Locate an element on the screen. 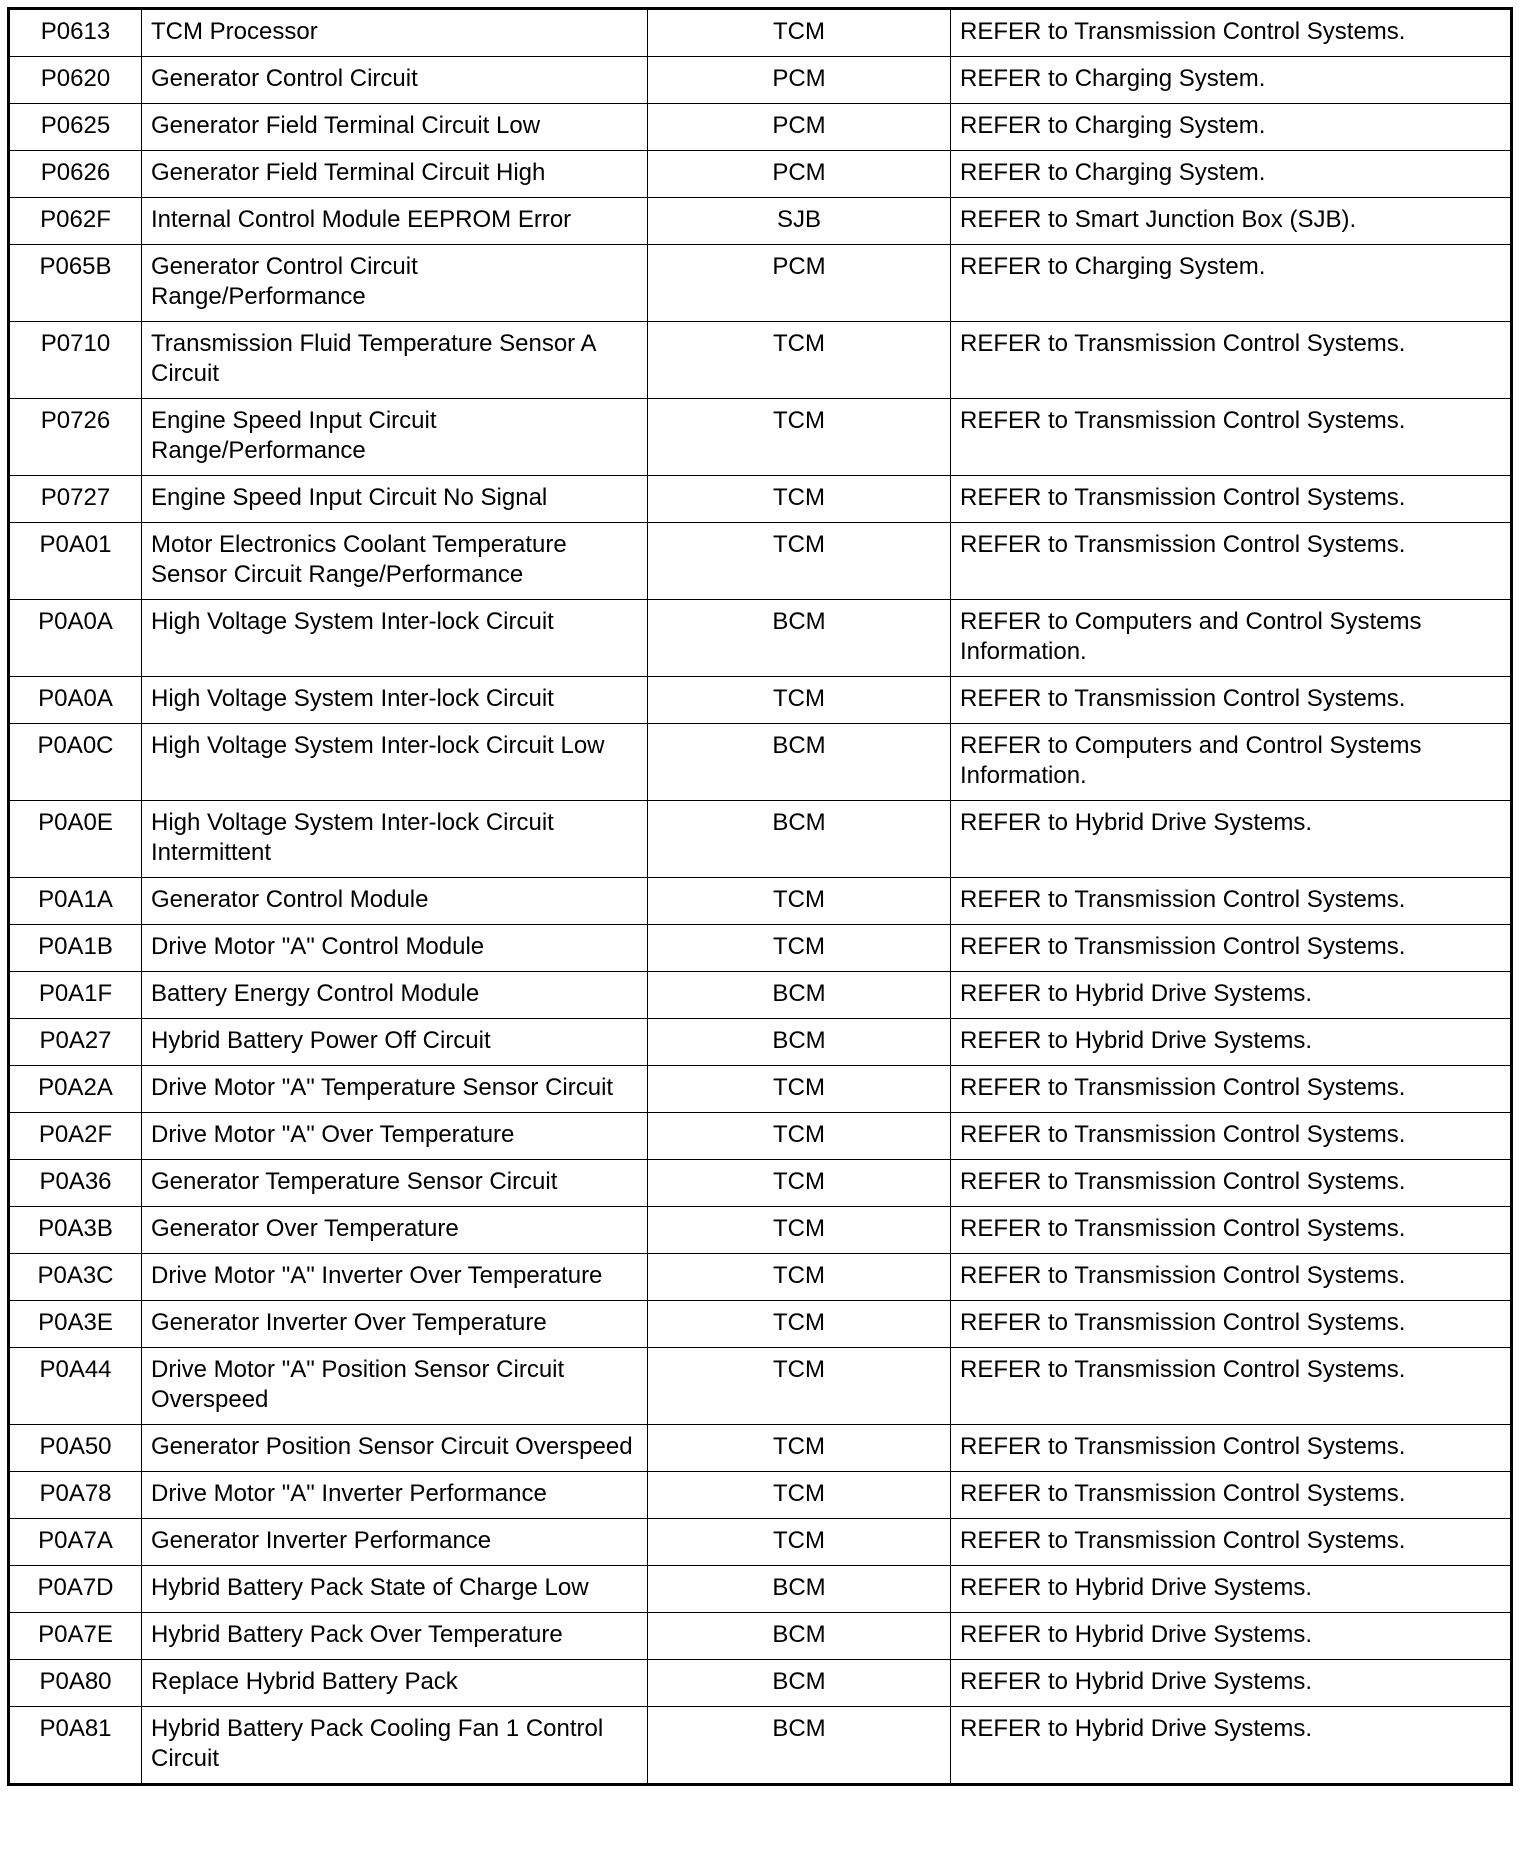 The image size is (1520, 1876). description-cell: Generator Inverter Performance is located at coordinates (394, 1542).